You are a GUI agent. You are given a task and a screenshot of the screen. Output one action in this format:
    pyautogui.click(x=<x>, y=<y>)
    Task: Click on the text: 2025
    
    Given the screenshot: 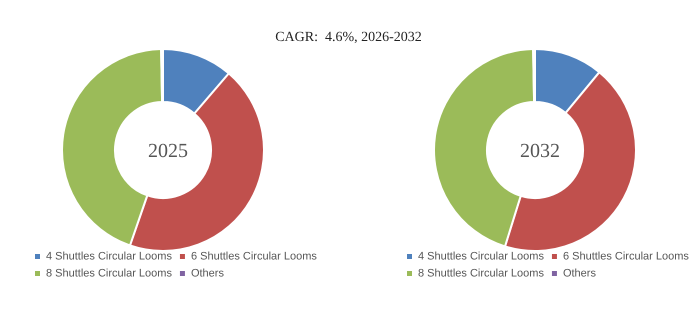 What is the action you would take?
    pyautogui.click(x=168, y=151)
    